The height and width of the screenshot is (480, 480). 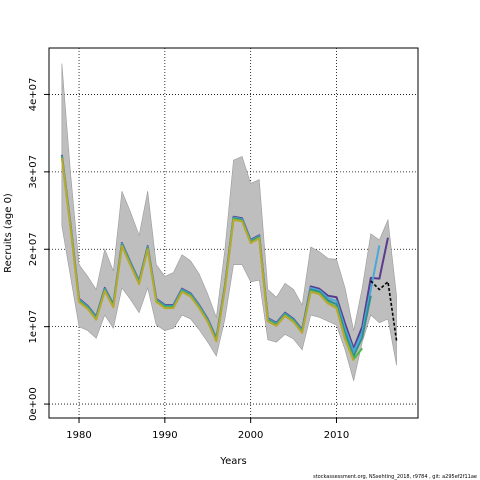 I want to click on y-axis: 0e+00 1e+07 2e+07 3e+07 4e+07, so click(x=38, y=249).